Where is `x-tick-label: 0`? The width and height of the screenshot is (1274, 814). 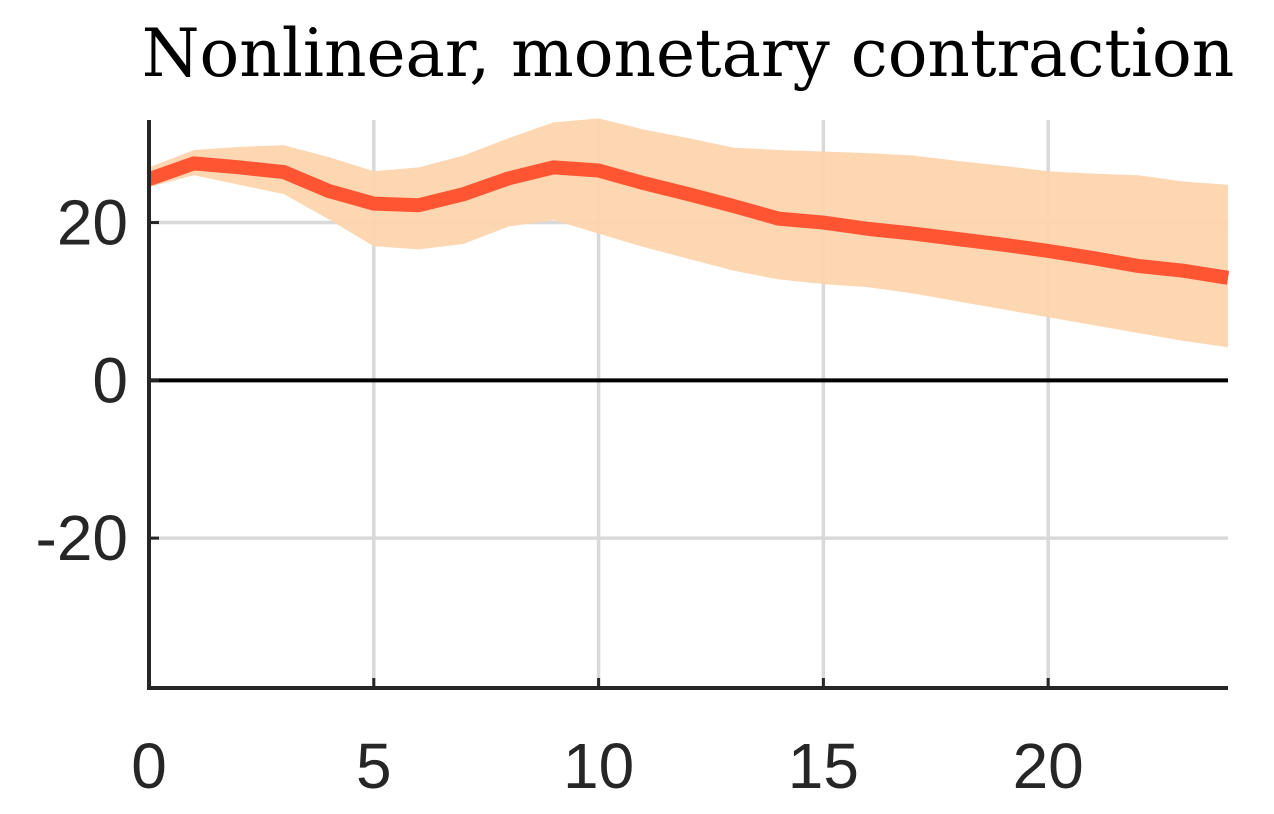
x-tick-label: 0 is located at coordinates (149, 766).